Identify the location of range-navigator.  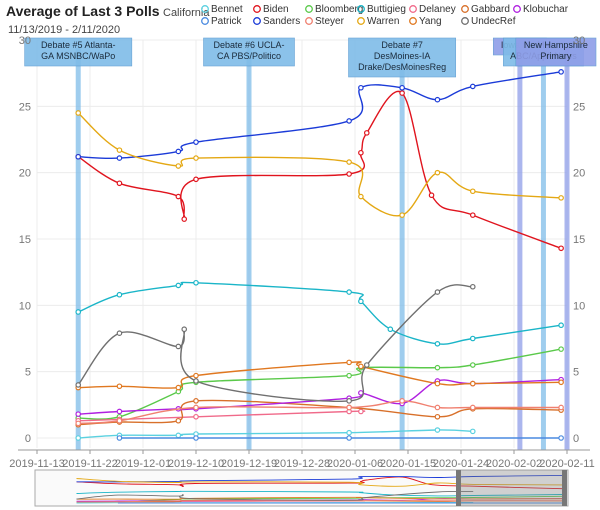
(301, 488).